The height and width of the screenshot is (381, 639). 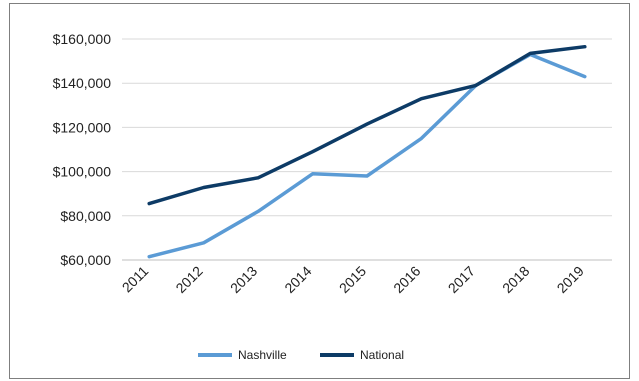 What do you see at coordinates (82, 127) in the screenshot?
I see `y-tick-label: $120,000` at bounding box center [82, 127].